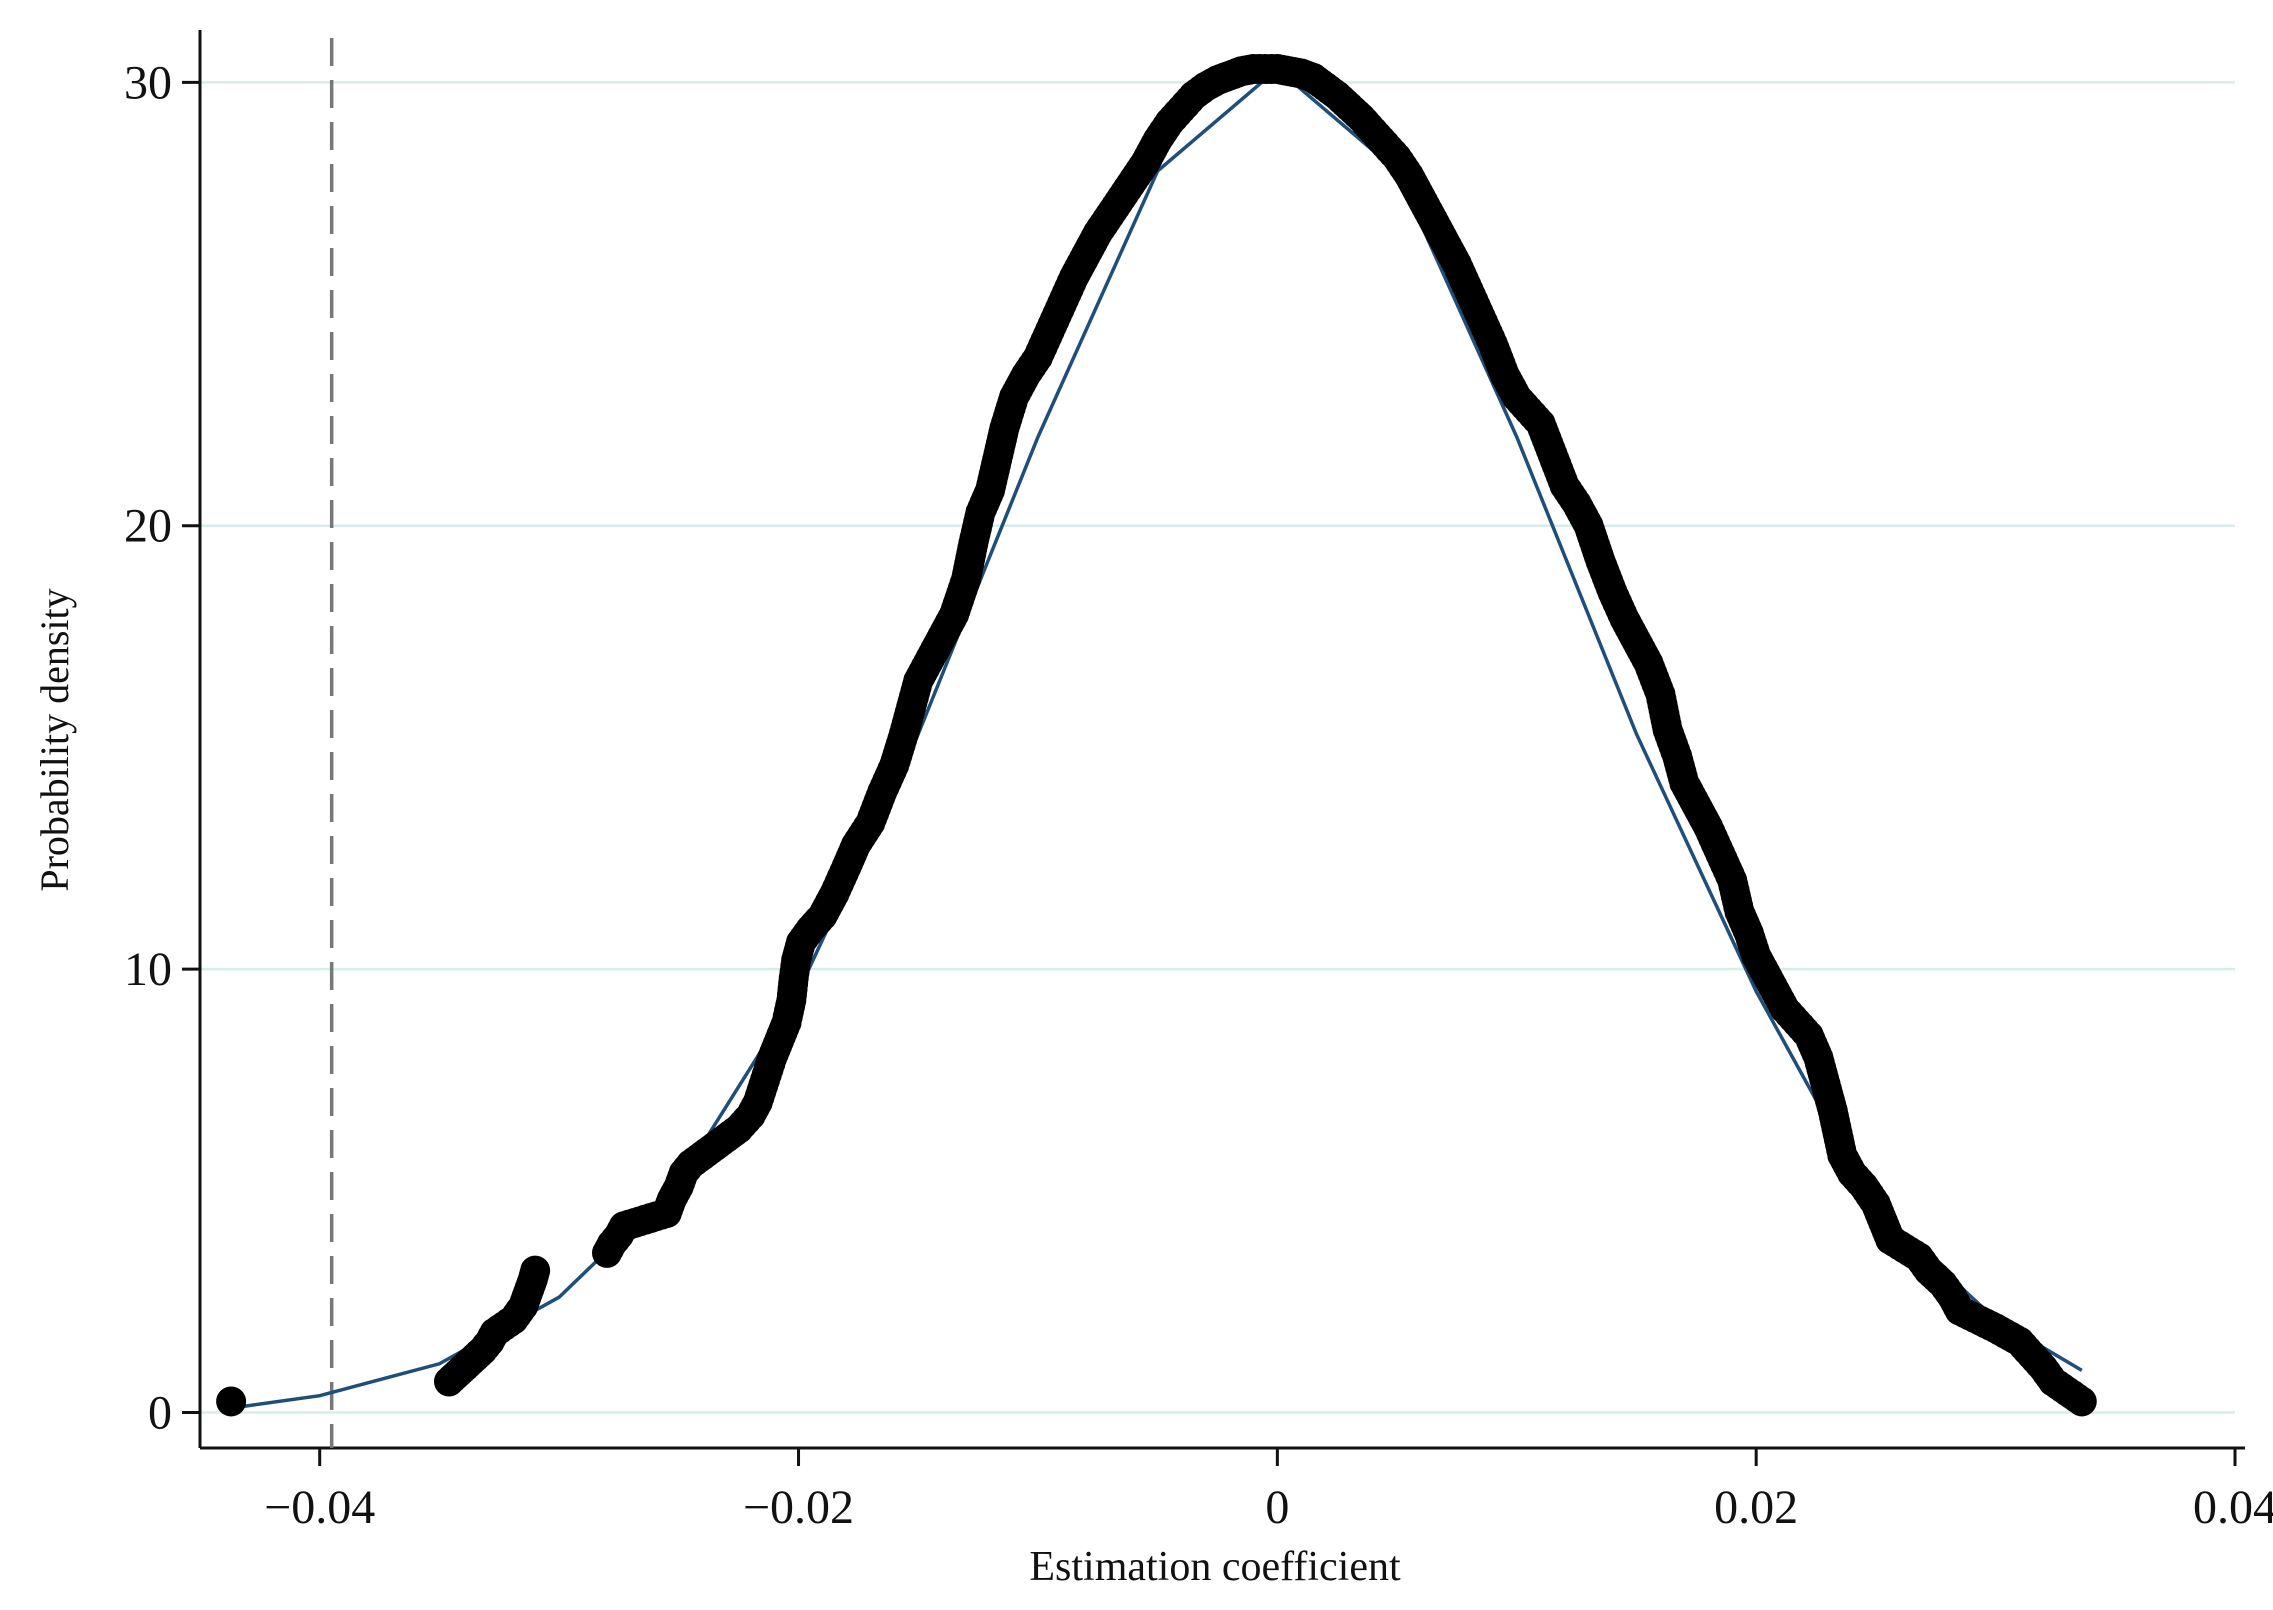 This screenshot has height=1610, width=2273. What do you see at coordinates (1215, 1567) in the screenshot?
I see `x-axis-label: Estimation coefficient` at bounding box center [1215, 1567].